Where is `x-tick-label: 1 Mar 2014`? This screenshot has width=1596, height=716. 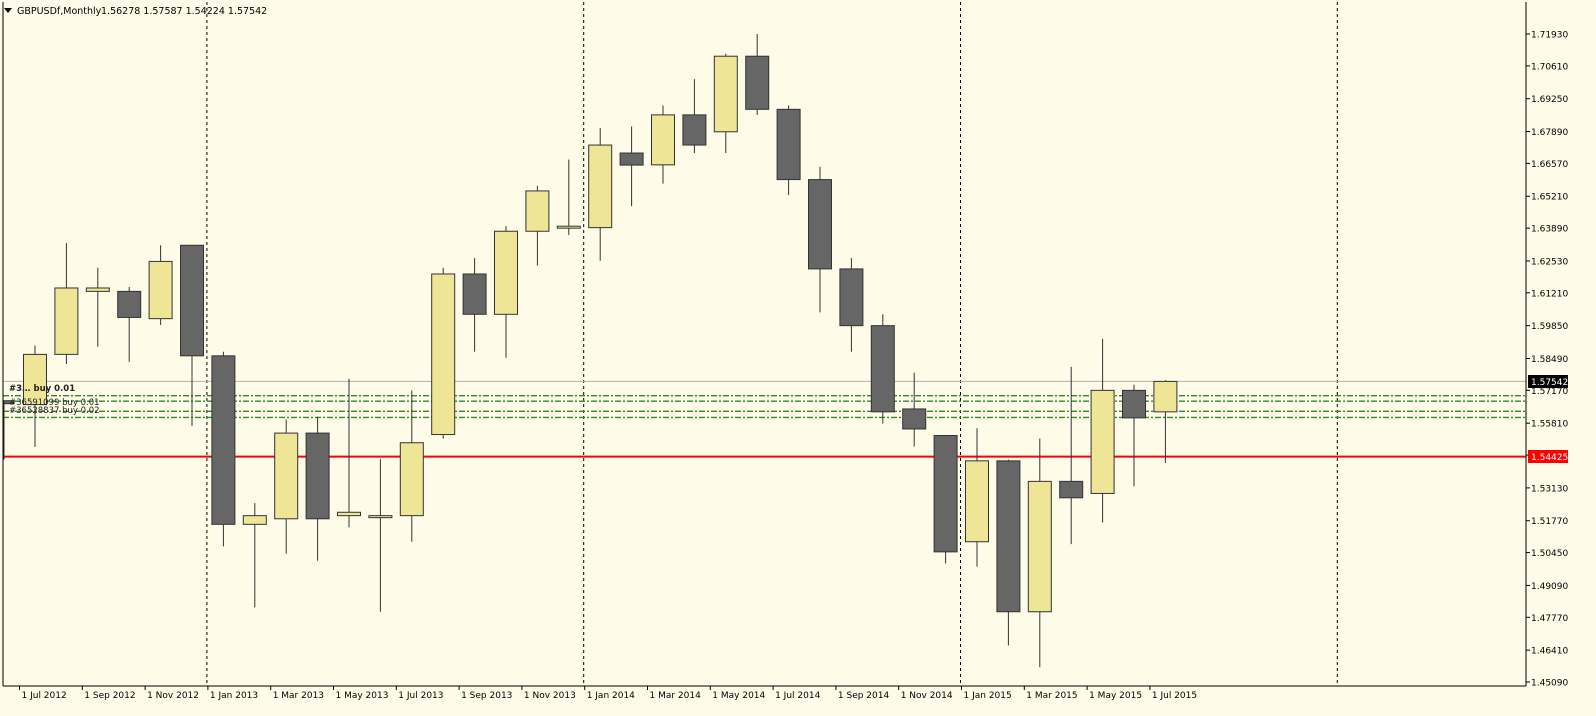
x-tick-label: 1 Mar 2014 is located at coordinates (676, 696).